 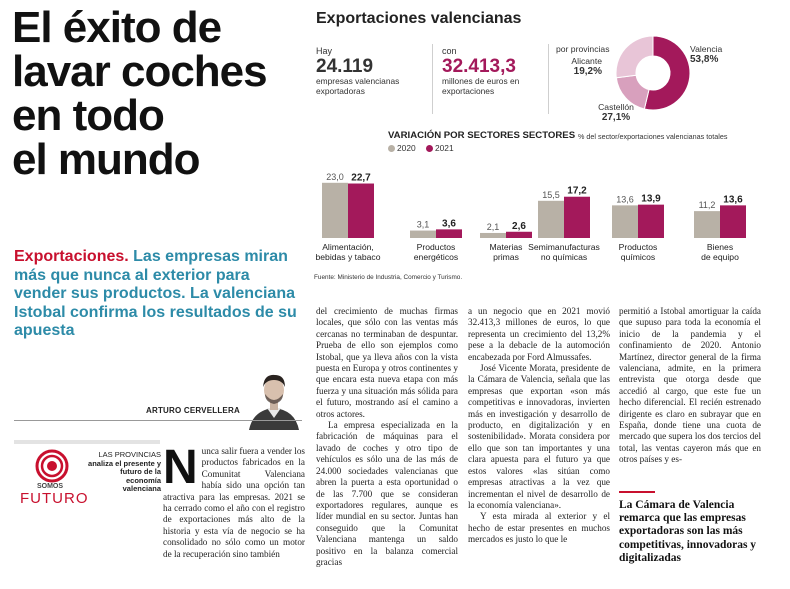 What do you see at coordinates (586, 61) in the screenshot?
I see `pie-slice-name: Alicante` at bounding box center [586, 61].